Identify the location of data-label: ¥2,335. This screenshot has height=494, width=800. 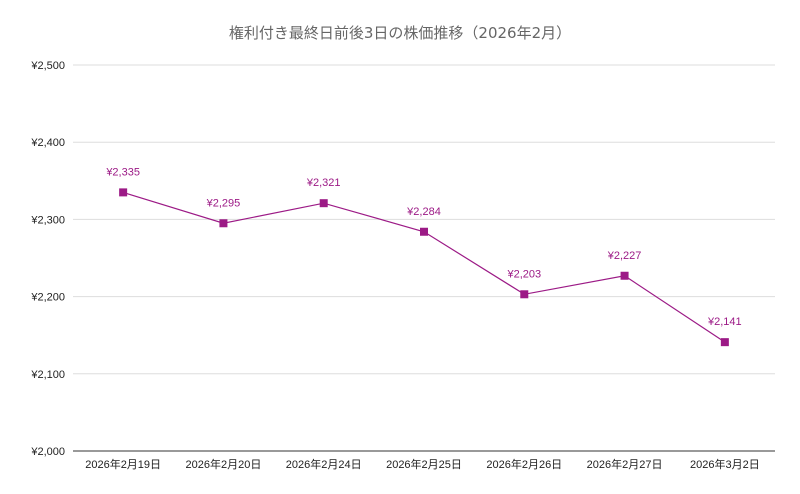
(122, 172).